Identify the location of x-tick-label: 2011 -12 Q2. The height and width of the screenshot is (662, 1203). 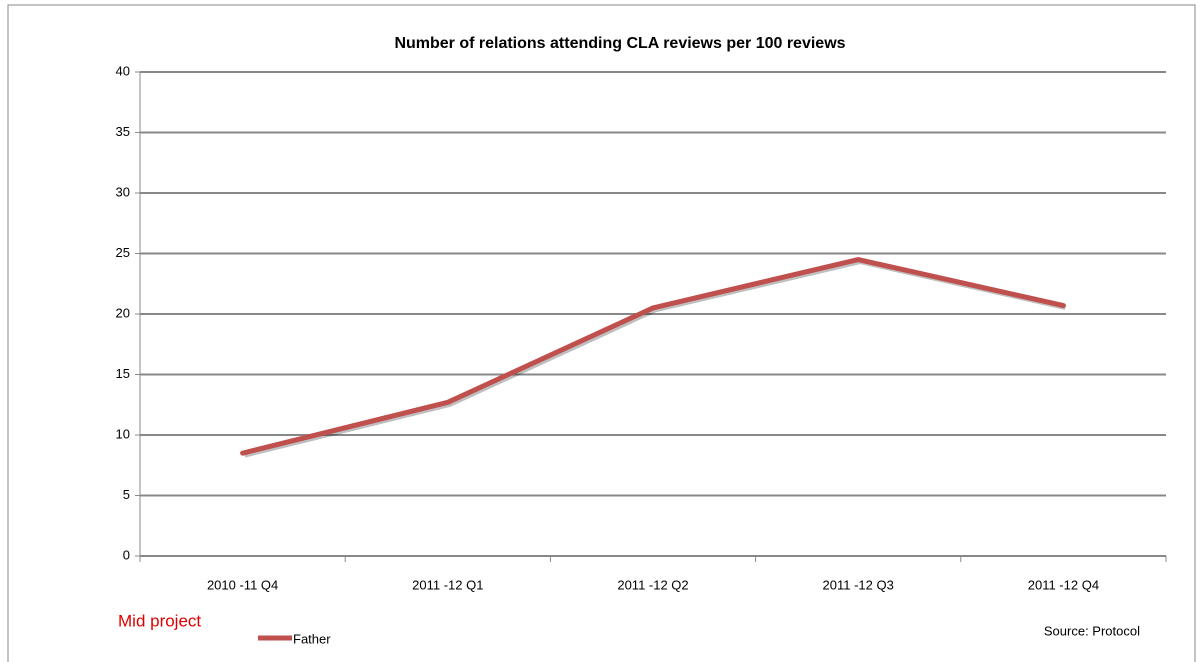
(652, 584).